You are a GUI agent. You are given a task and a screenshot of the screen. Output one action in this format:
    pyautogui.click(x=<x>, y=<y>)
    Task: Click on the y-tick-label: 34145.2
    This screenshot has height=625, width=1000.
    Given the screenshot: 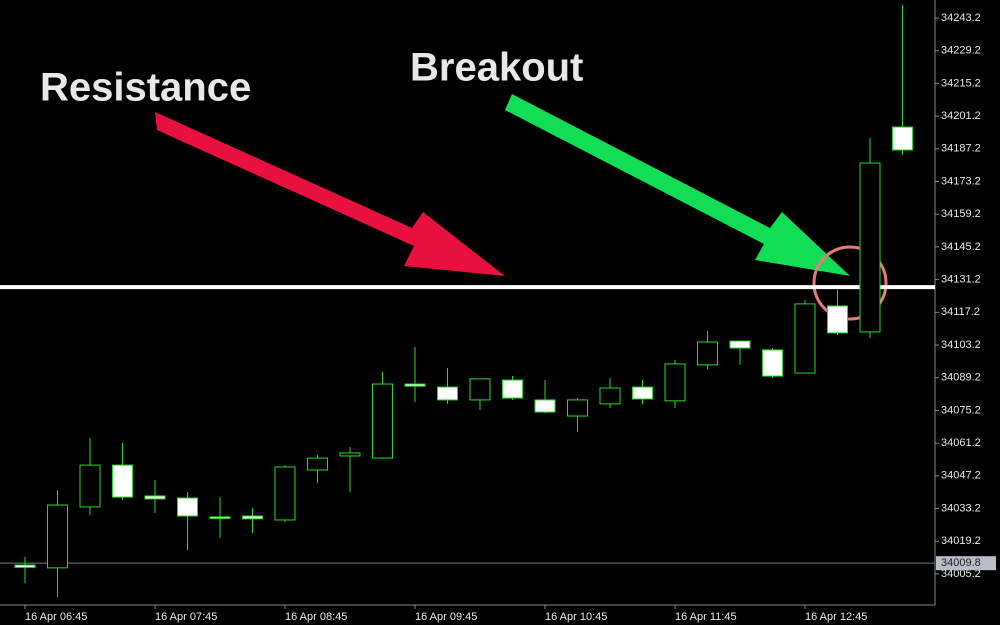 What is the action you would take?
    pyautogui.click(x=961, y=247)
    